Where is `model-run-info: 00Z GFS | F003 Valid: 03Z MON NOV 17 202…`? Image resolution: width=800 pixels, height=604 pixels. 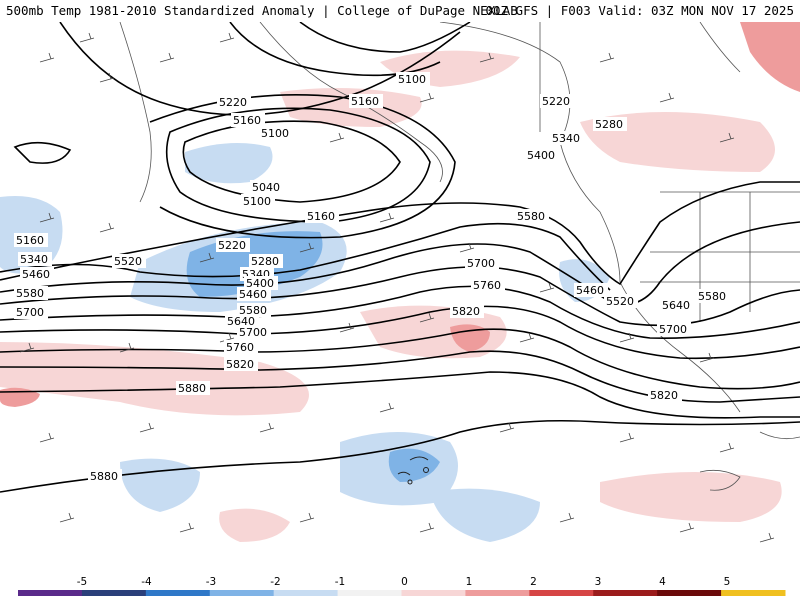 model-run-info: 00Z GFS | F003 Valid: 03Z MON NOV 17 202… is located at coordinates (639, 10).